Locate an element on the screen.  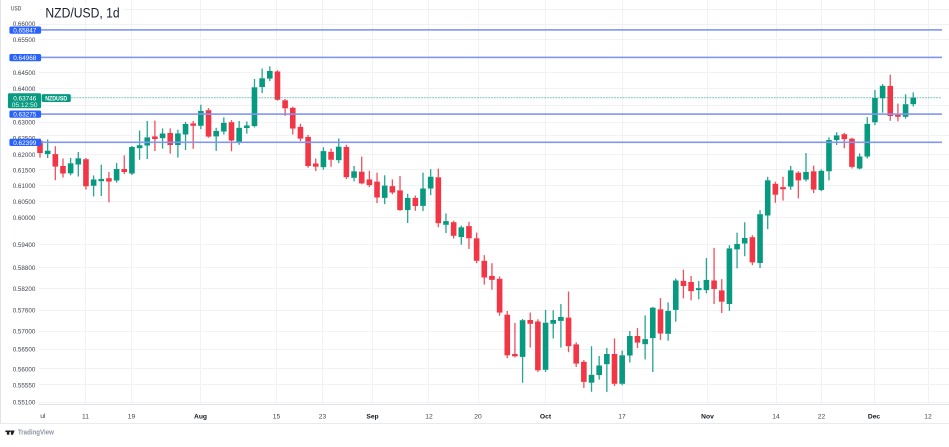
svg-text: 23 is located at coordinates (323, 416).